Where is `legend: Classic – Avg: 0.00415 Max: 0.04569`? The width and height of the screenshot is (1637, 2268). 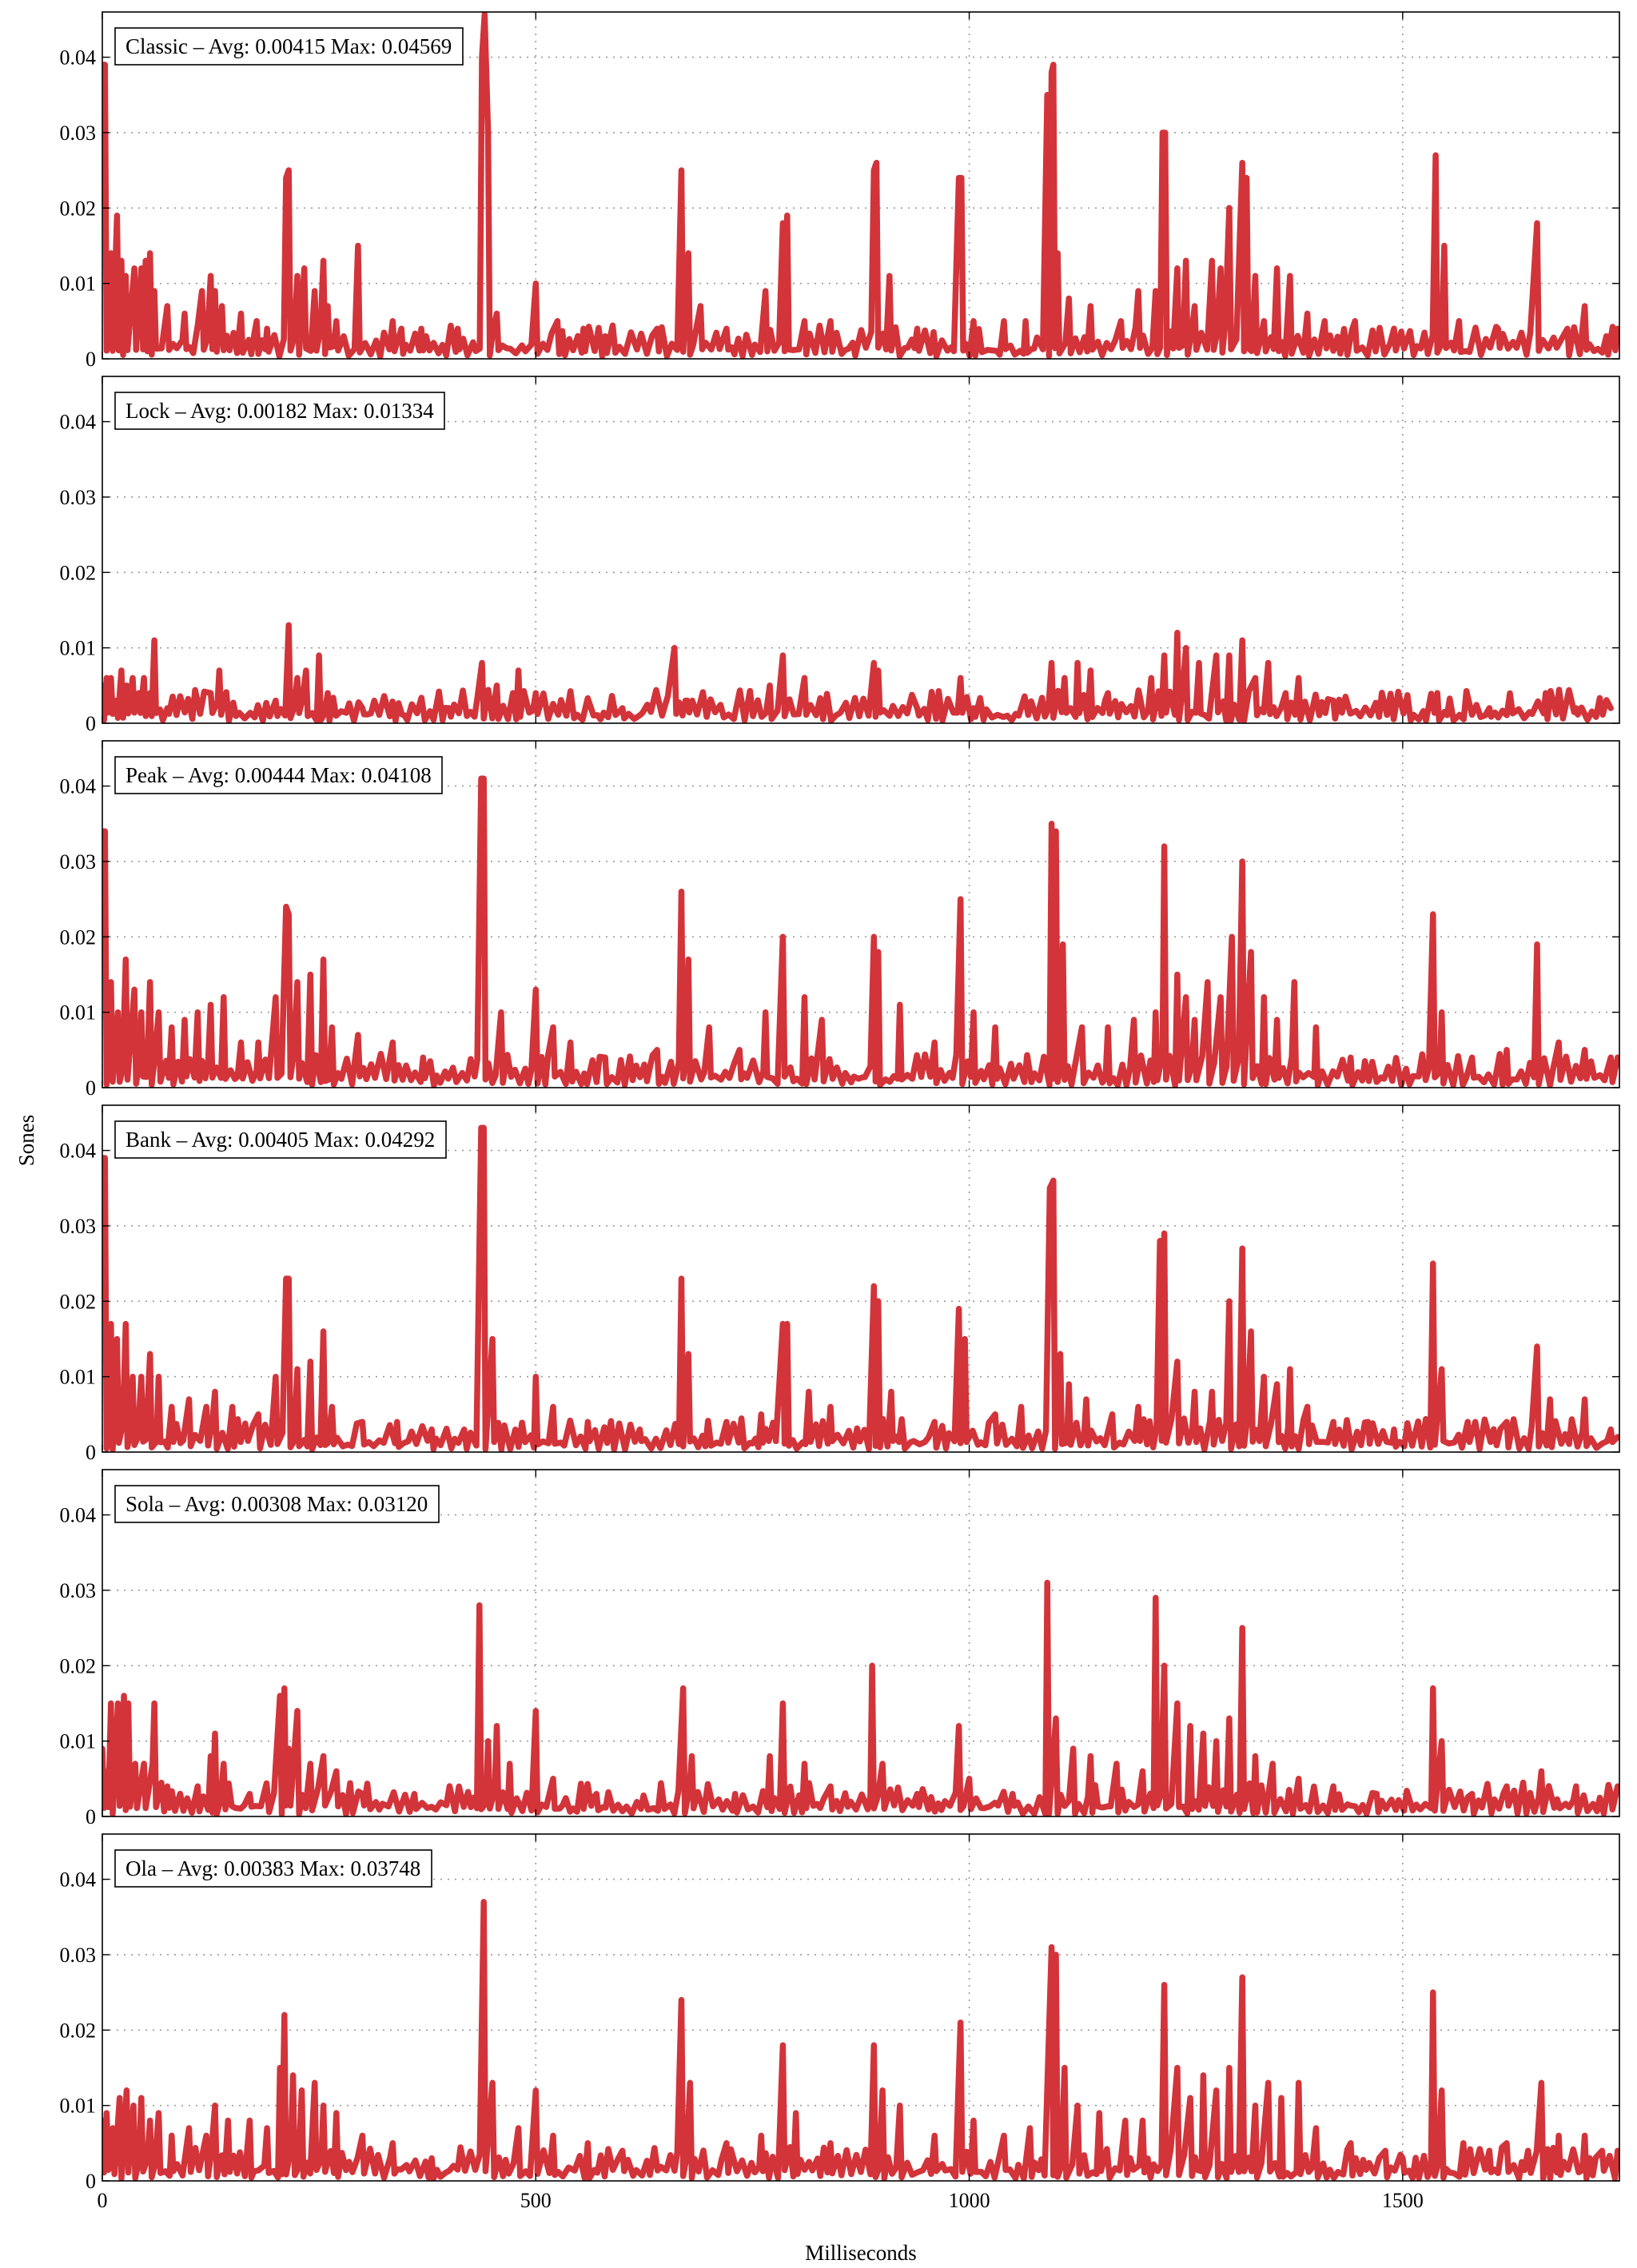
legend: Classic – Avg: 0.00415 Max: 0.04569 is located at coordinates (289, 46).